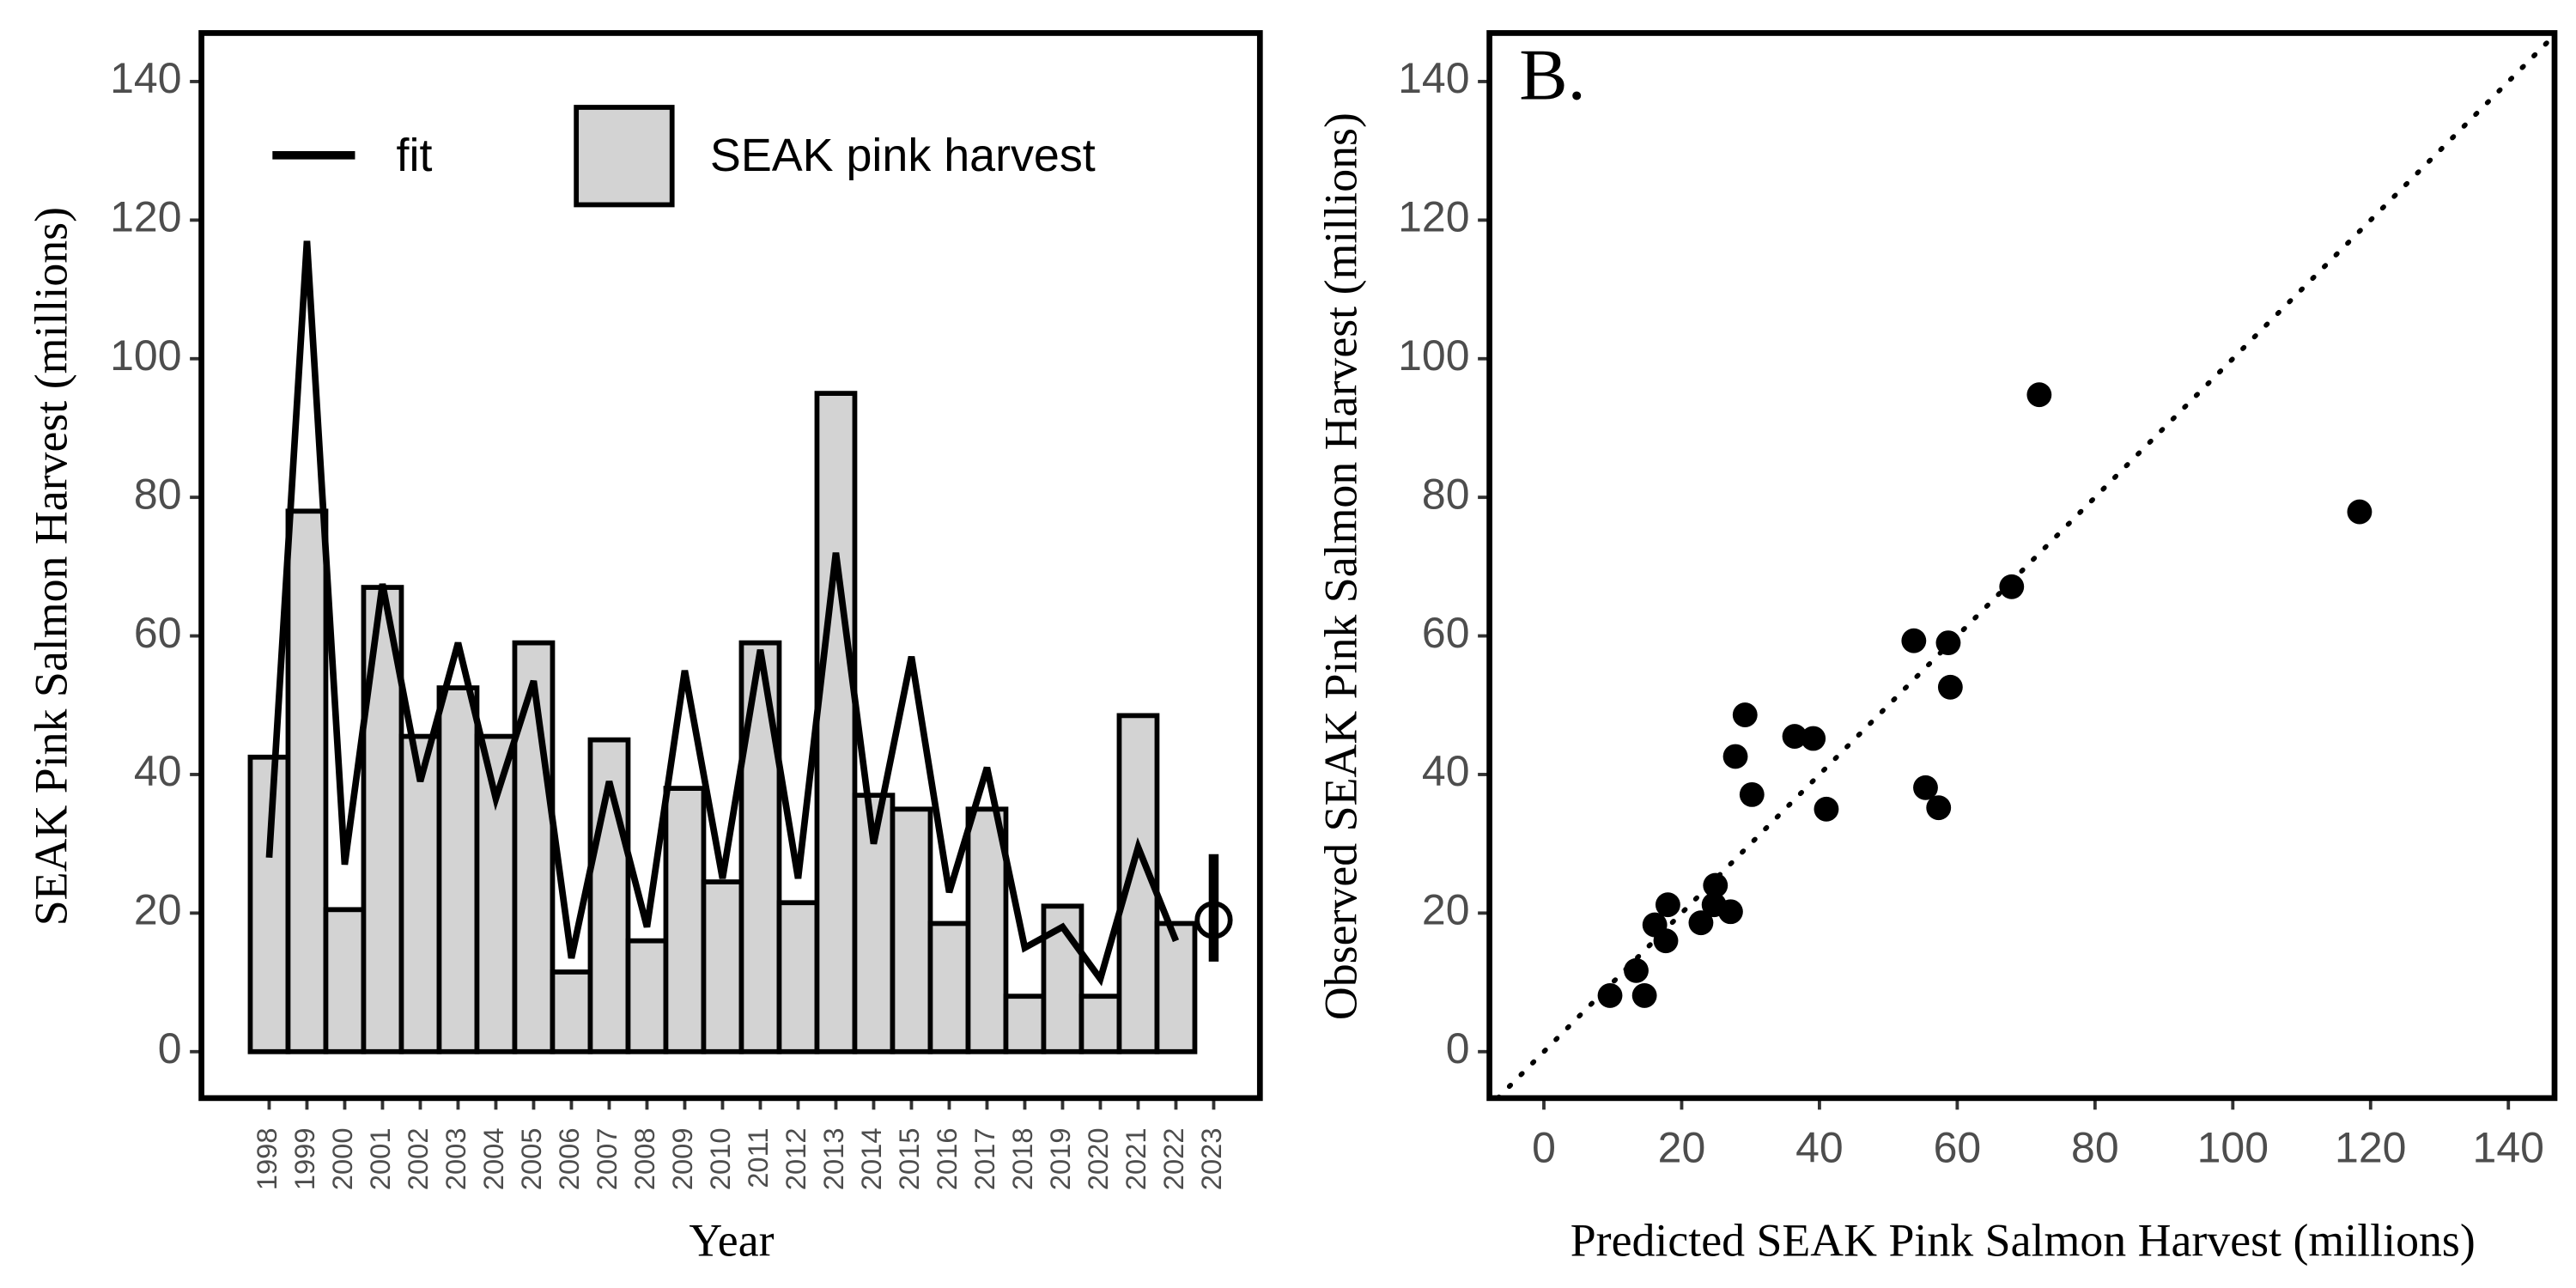  What do you see at coordinates (909, 1158) in the screenshot?
I see `x-tick-label: 2015` at bounding box center [909, 1158].